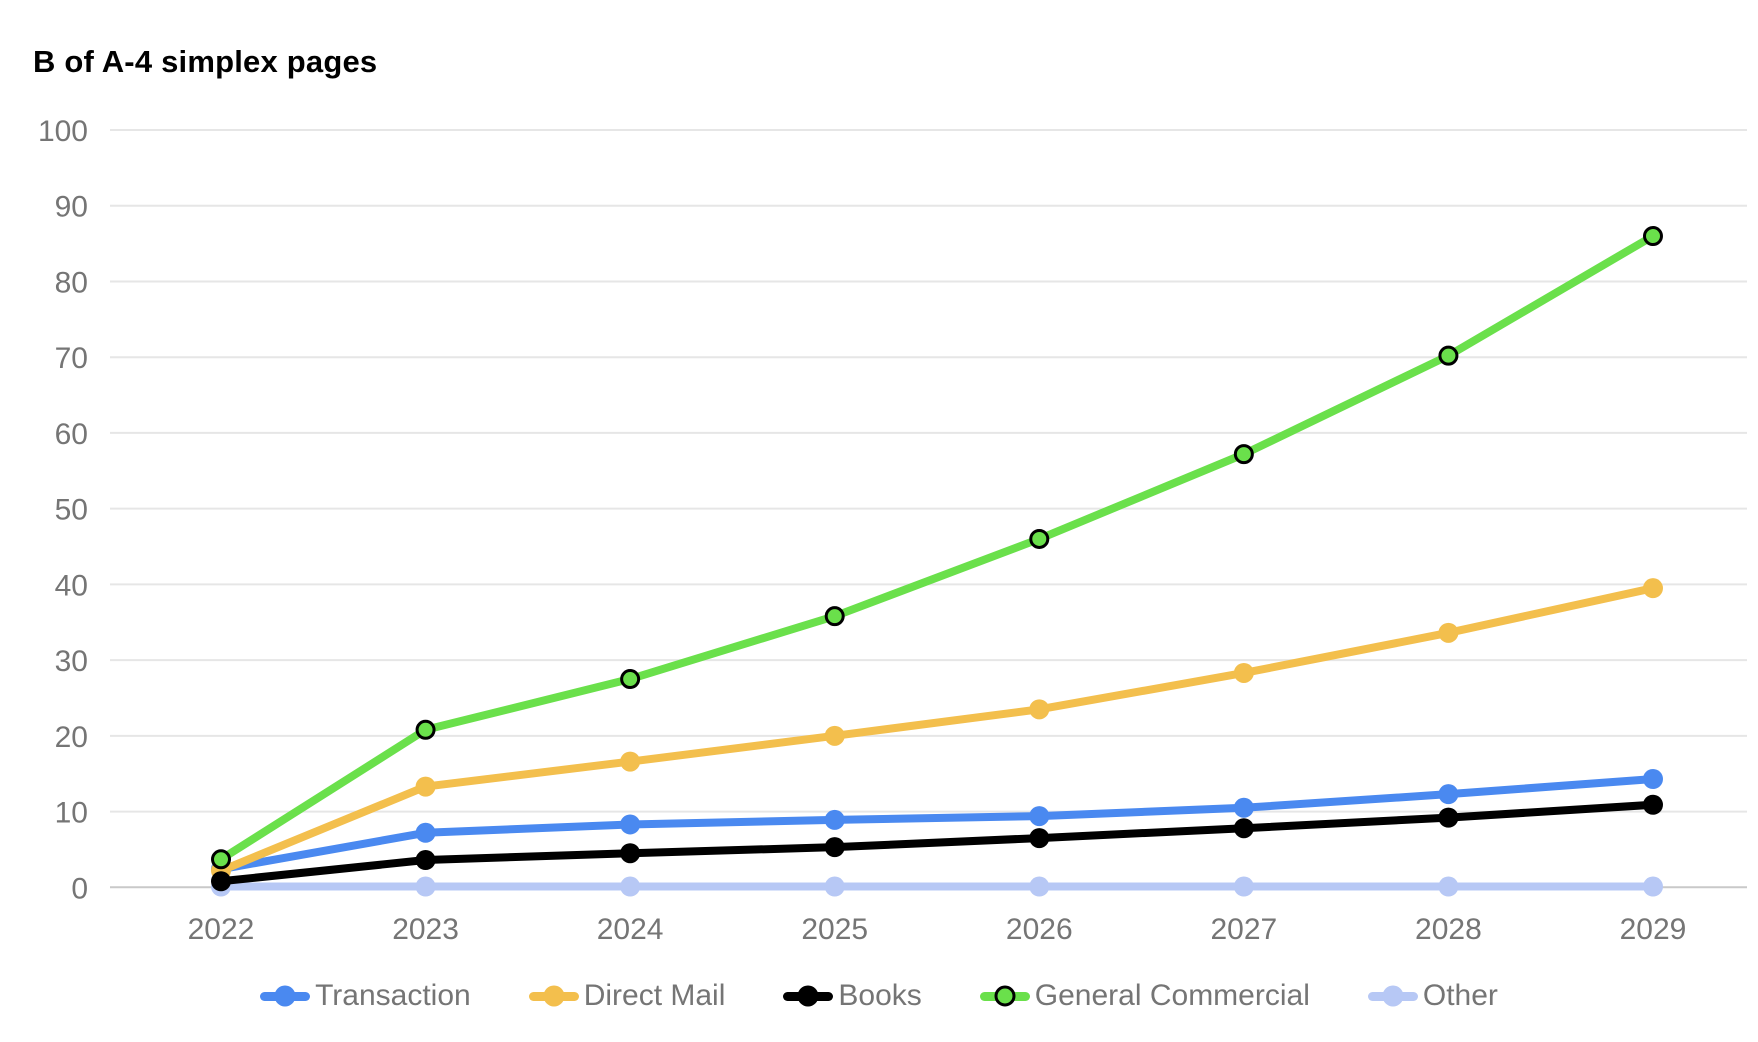 The height and width of the screenshot is (1042, 1758). What do you see at coordinates (221, 859) in the screenshot?
I see `series-point-general-commercial-2022` at bounding box center [221, 859].